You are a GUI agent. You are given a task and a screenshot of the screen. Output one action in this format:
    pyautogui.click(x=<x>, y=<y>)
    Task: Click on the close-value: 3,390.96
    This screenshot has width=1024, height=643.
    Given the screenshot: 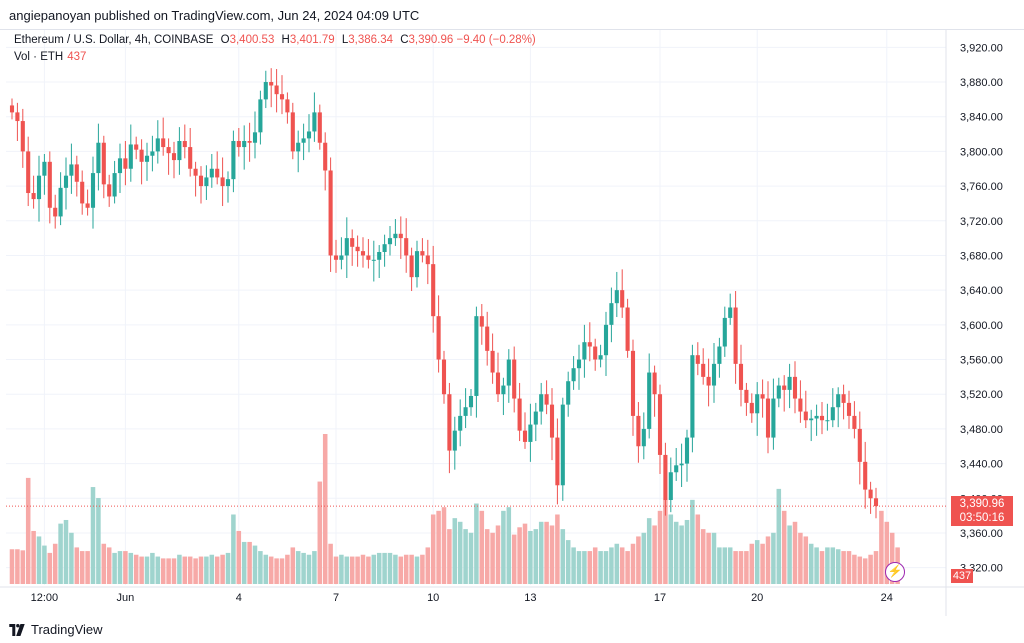 What is the action you would take?
    pyautogui.click(x=431, y=40)
    